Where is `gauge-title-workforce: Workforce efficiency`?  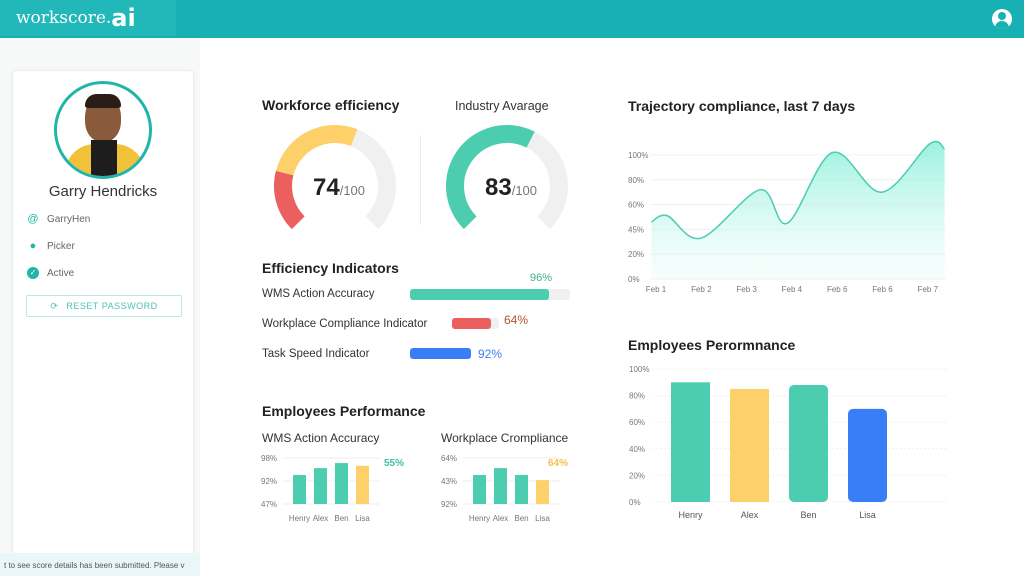
gauge-title-workforce: Workforce efficiency is located at coordinates (331, 105).